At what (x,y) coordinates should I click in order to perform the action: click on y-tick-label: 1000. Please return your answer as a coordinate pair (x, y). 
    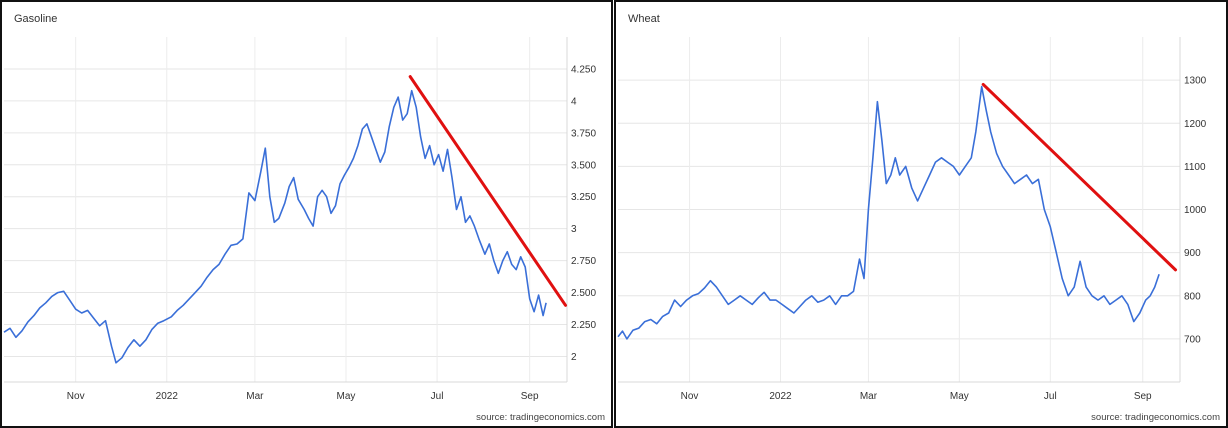
    Looking at the image, I should click on (1195, 210).